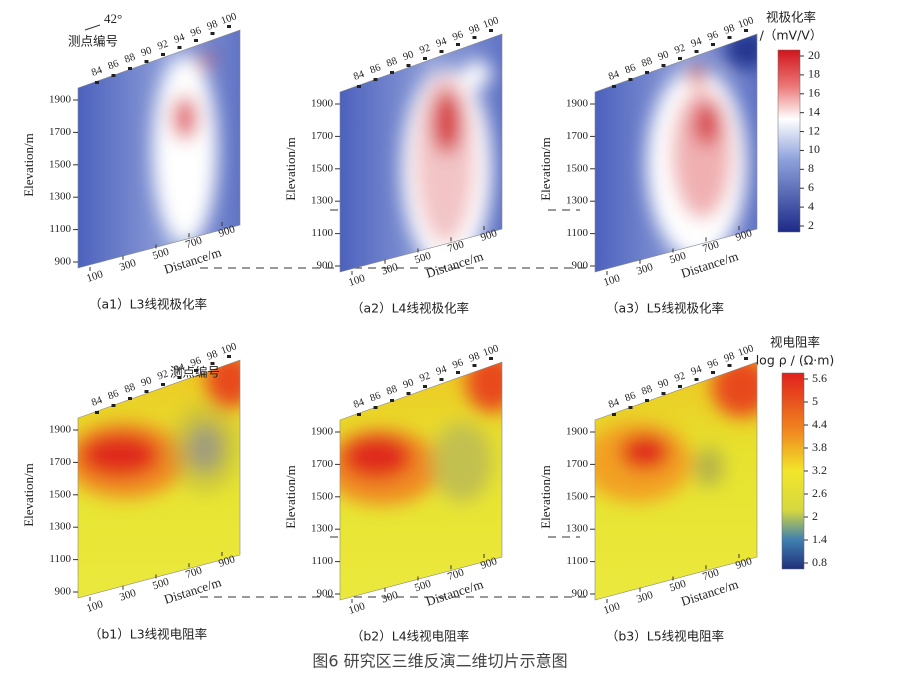 Image resolution: width=903 pixels, height=700 pixels. I want to click on orientation-angle: 42°, so click(113, 18).